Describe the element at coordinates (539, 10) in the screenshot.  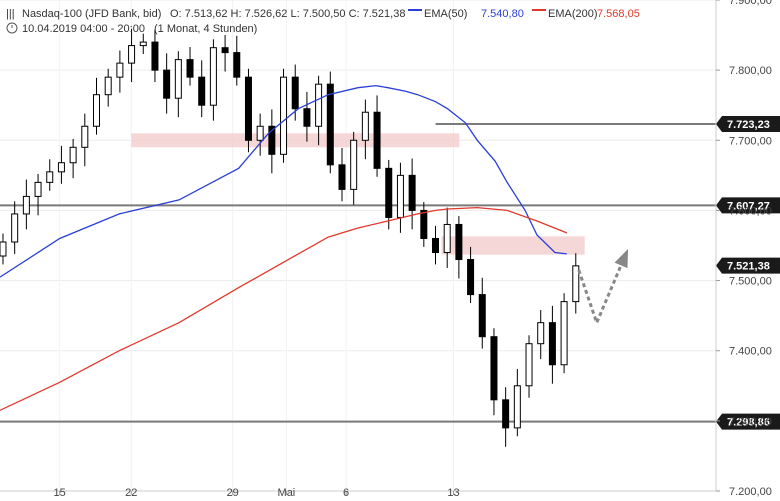
I see `ema200-legend-swatch` at that location.